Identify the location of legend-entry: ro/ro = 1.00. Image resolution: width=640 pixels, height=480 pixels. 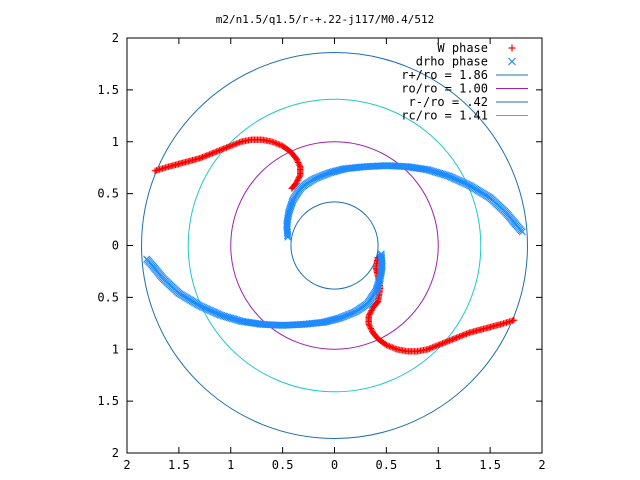
(464, 89).